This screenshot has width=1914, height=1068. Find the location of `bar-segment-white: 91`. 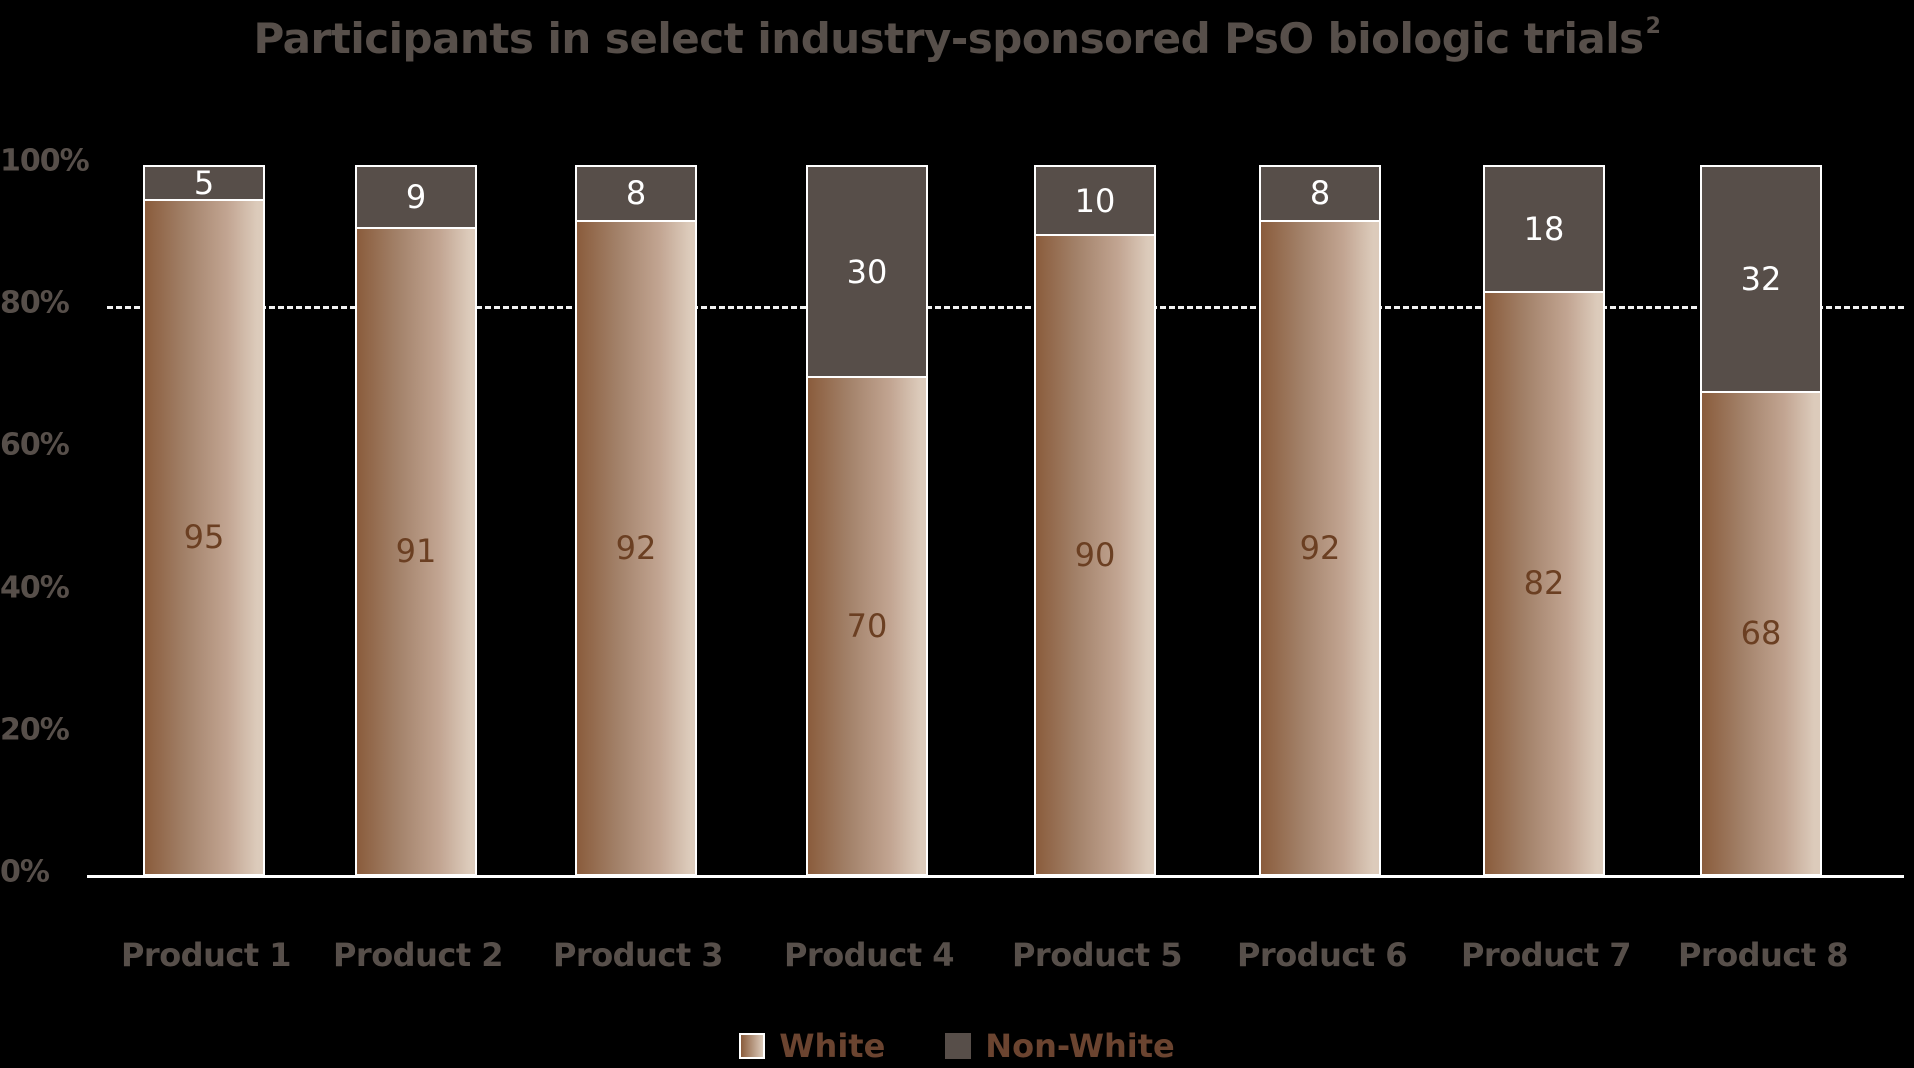

bar-segment-white: 91 is located at coordinates (416, 552).